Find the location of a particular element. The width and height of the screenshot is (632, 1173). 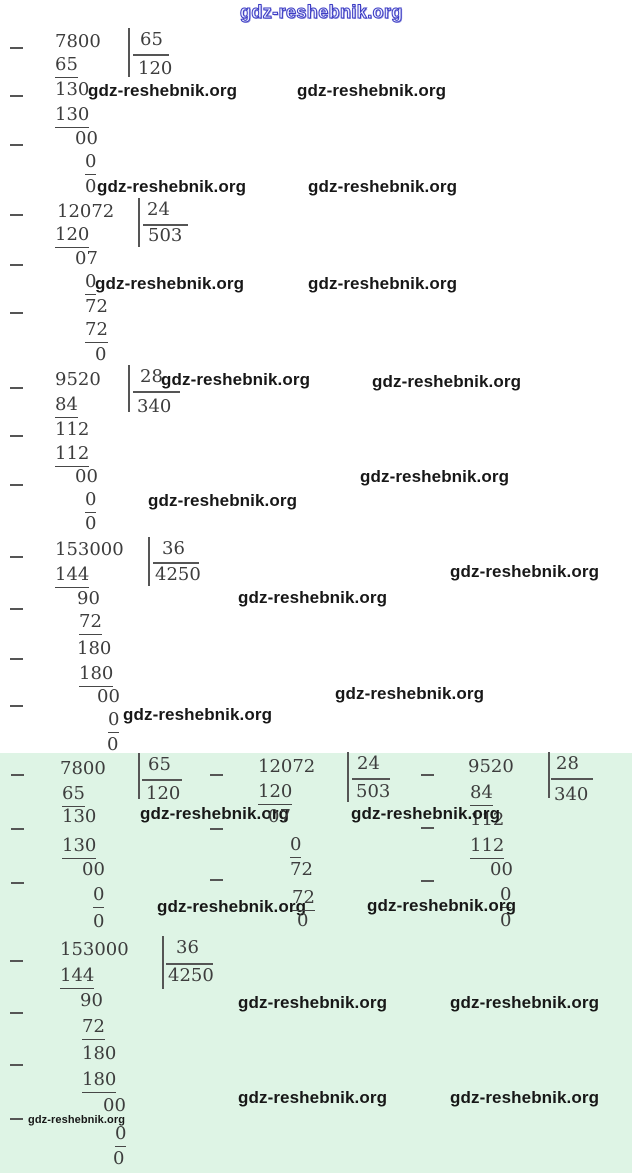

step-value: 84 is located at coordinates (481, 794).